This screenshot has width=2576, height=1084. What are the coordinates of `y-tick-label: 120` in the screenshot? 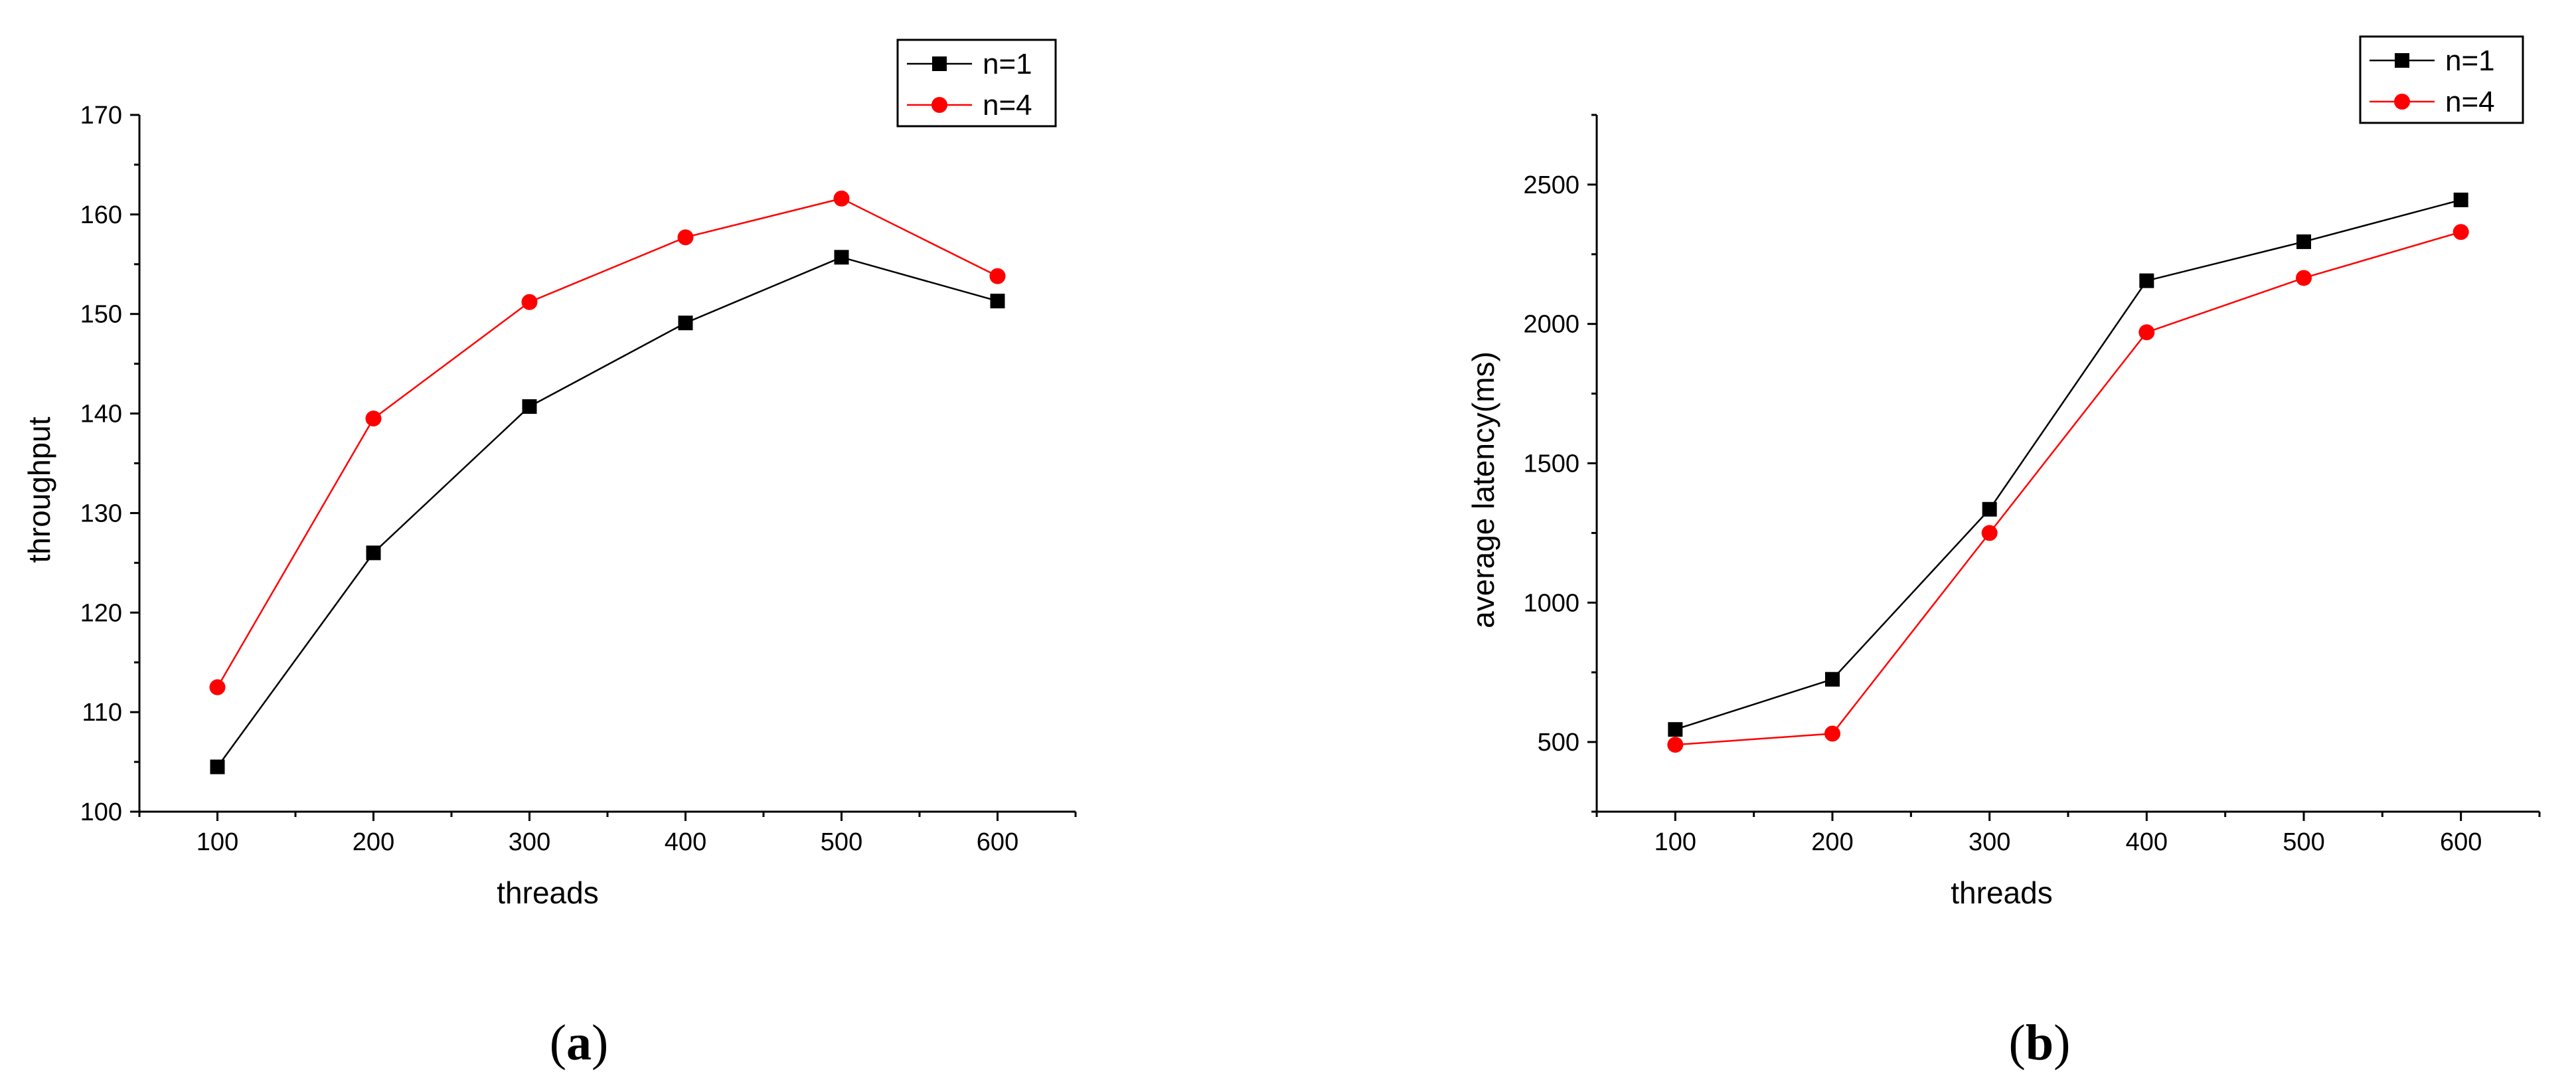 It's located at (101, 613).